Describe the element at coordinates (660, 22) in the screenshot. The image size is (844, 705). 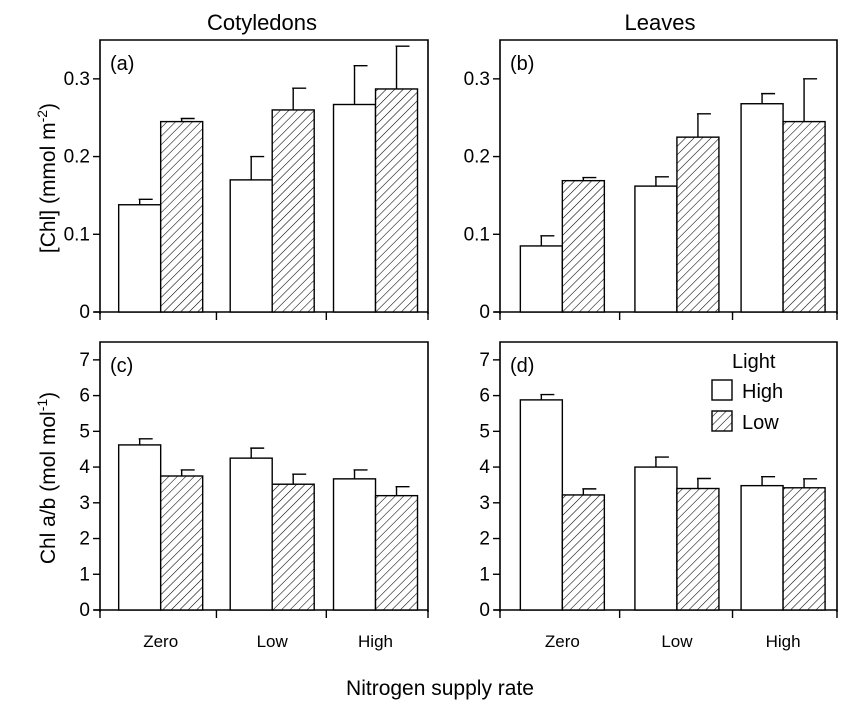
I see `column-title-leaves: Leaves` at that location.